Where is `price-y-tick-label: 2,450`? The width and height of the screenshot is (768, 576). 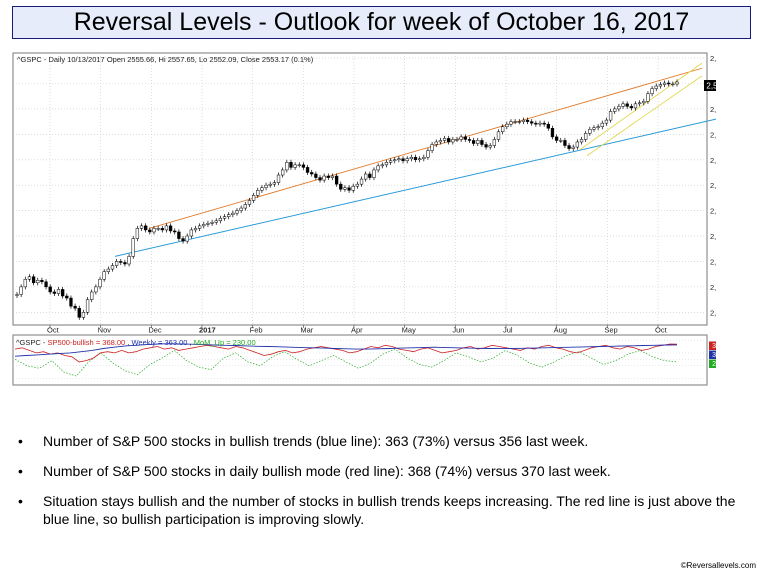 price-y-tick-label: 2,450 is located at coordinates (713, 134).